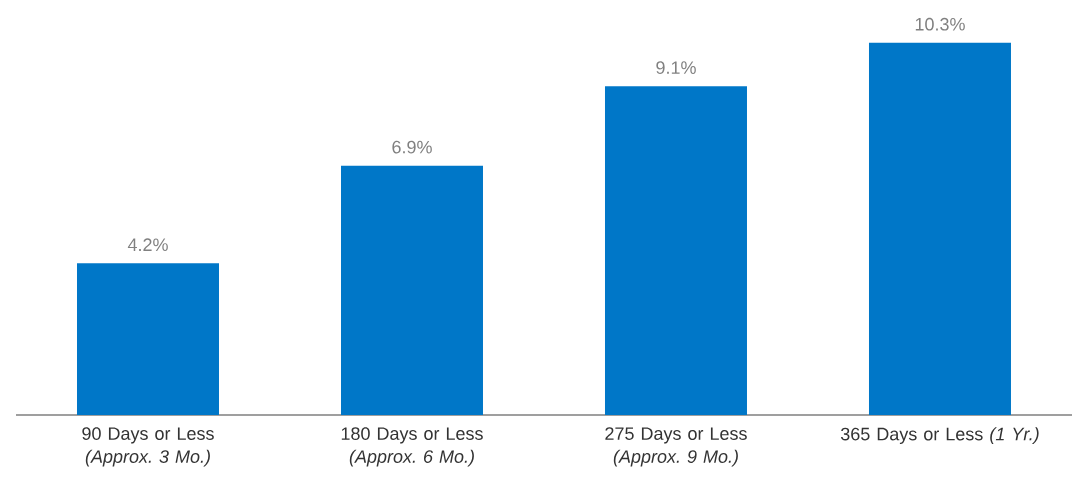 The image size is (1076, 482). What do you see at coordinates (676, 67) in the screenshot?
I see `data-label: 9.1%` at bounding box center [676, 67].